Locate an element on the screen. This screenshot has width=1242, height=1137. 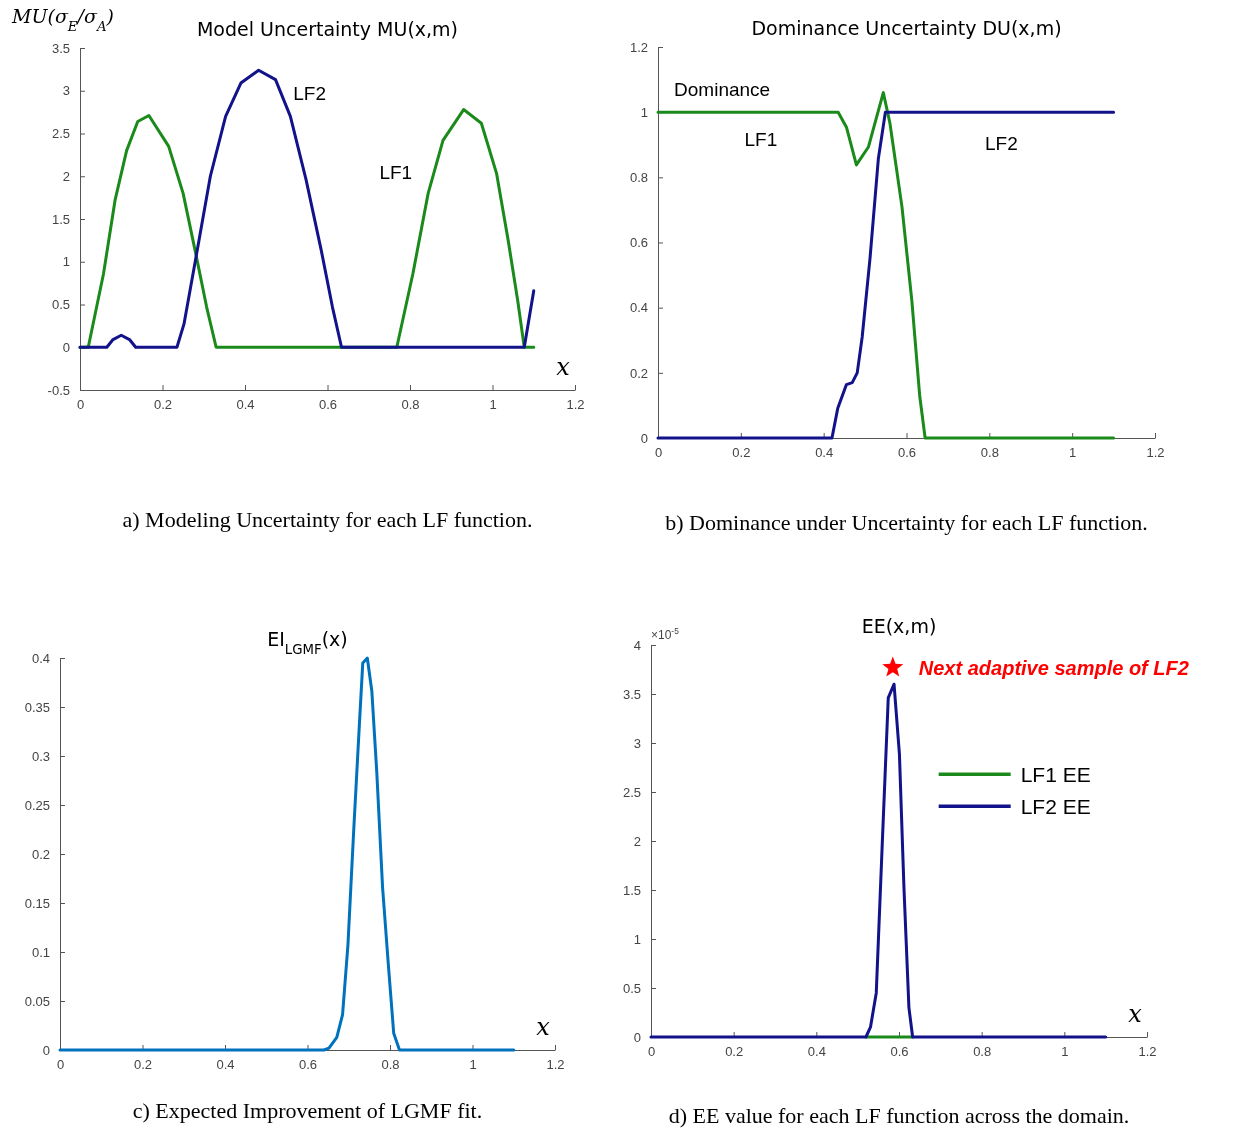
y-tick-label: 0.35 is located at coordinates (37, 707).